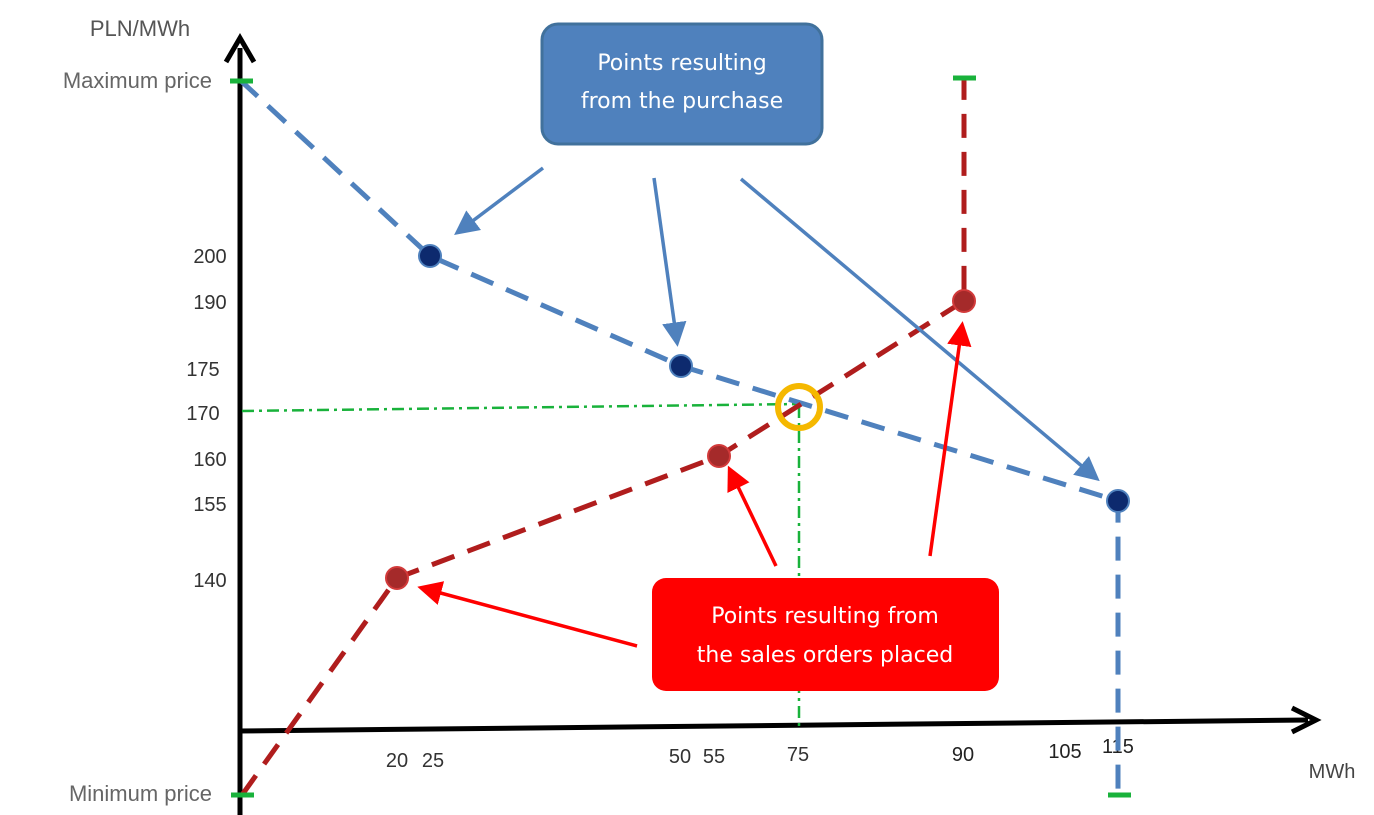  Describe the element at coordinates (799, 407) in the screenshot. I see `intersection-marker` at that location.